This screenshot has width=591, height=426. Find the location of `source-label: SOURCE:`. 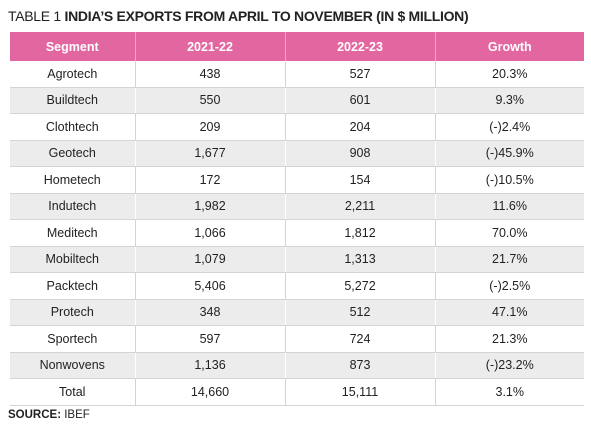

source-label: SOURCE: is located at coordinates (35, 415).